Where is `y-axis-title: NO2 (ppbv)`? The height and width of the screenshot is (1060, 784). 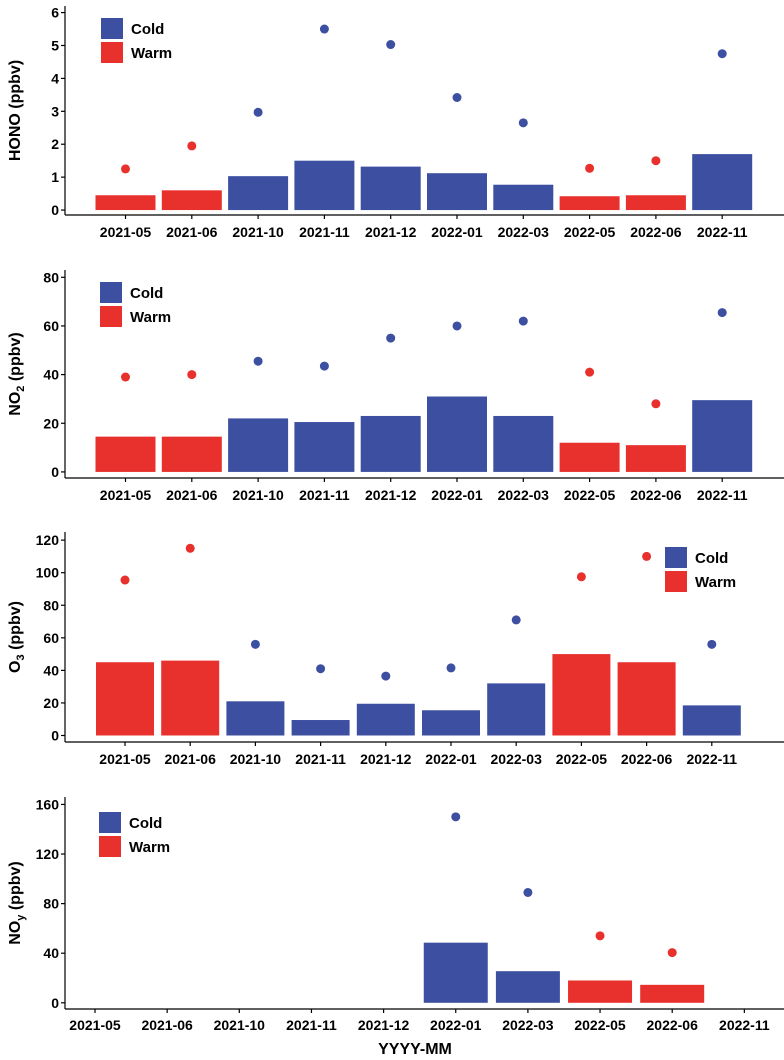
y-axis-title: NO2 (ppbv) is located at coordinates (17, 373).